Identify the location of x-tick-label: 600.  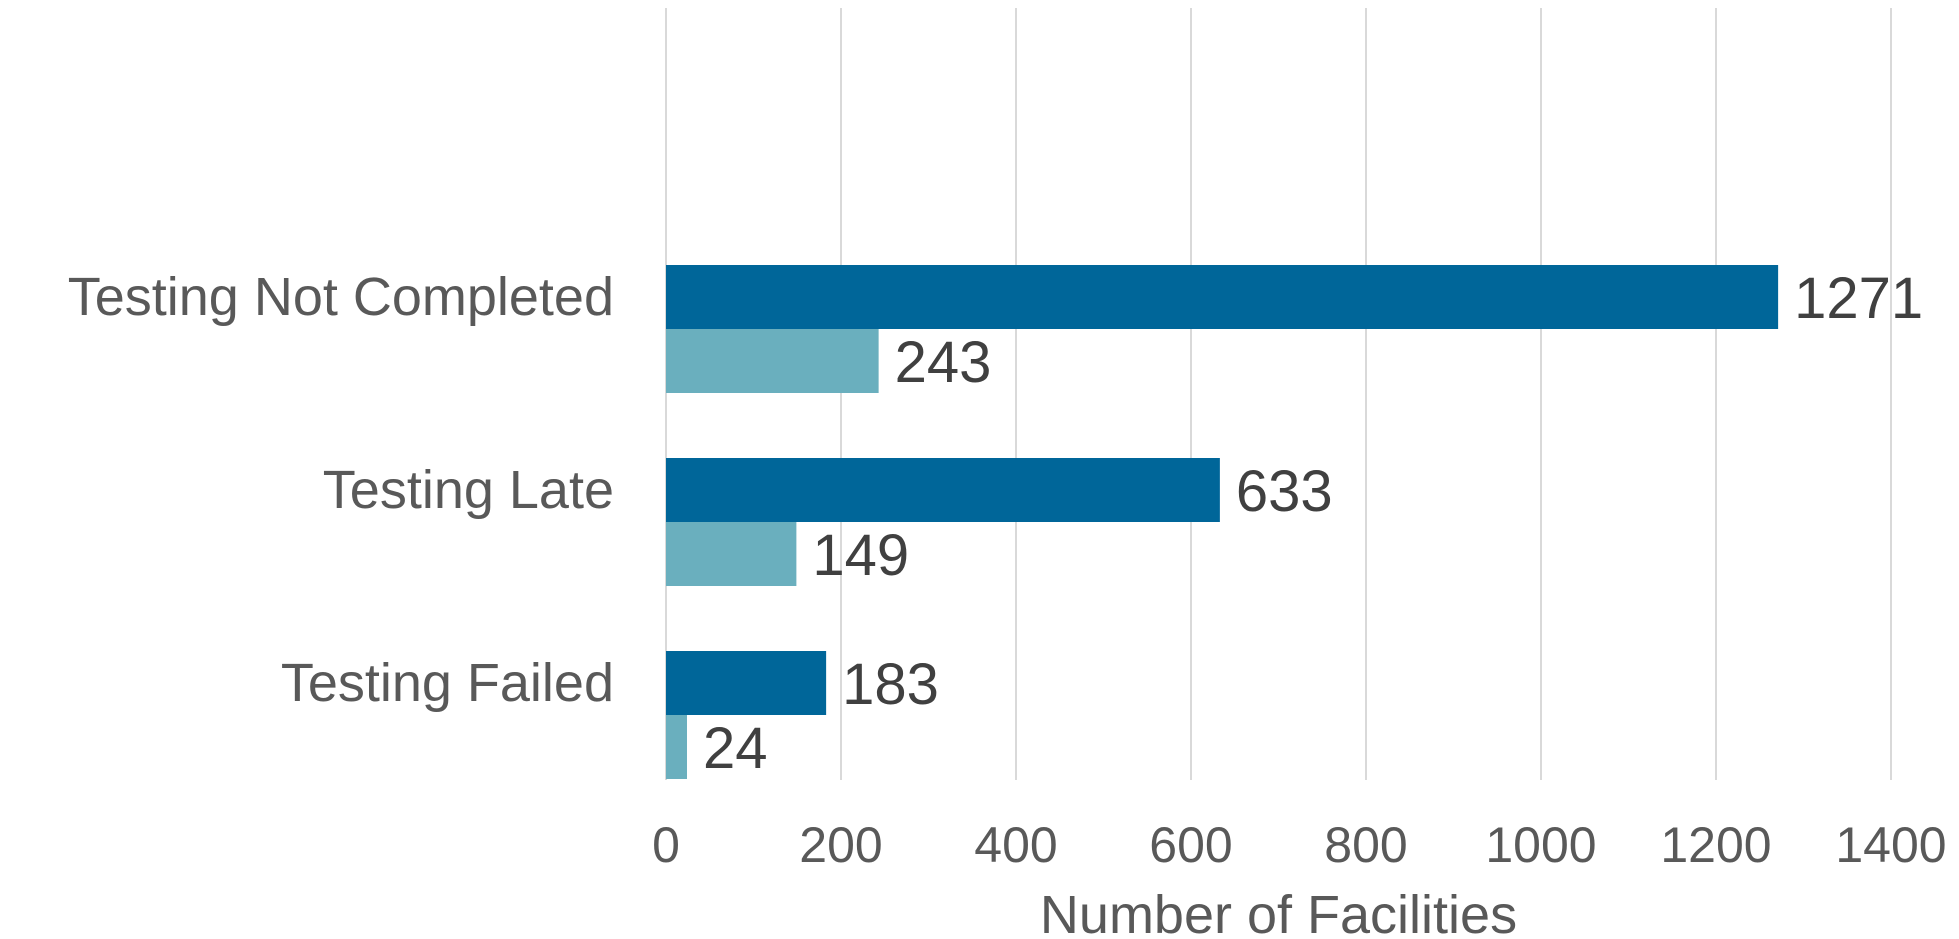
(1190, 845).